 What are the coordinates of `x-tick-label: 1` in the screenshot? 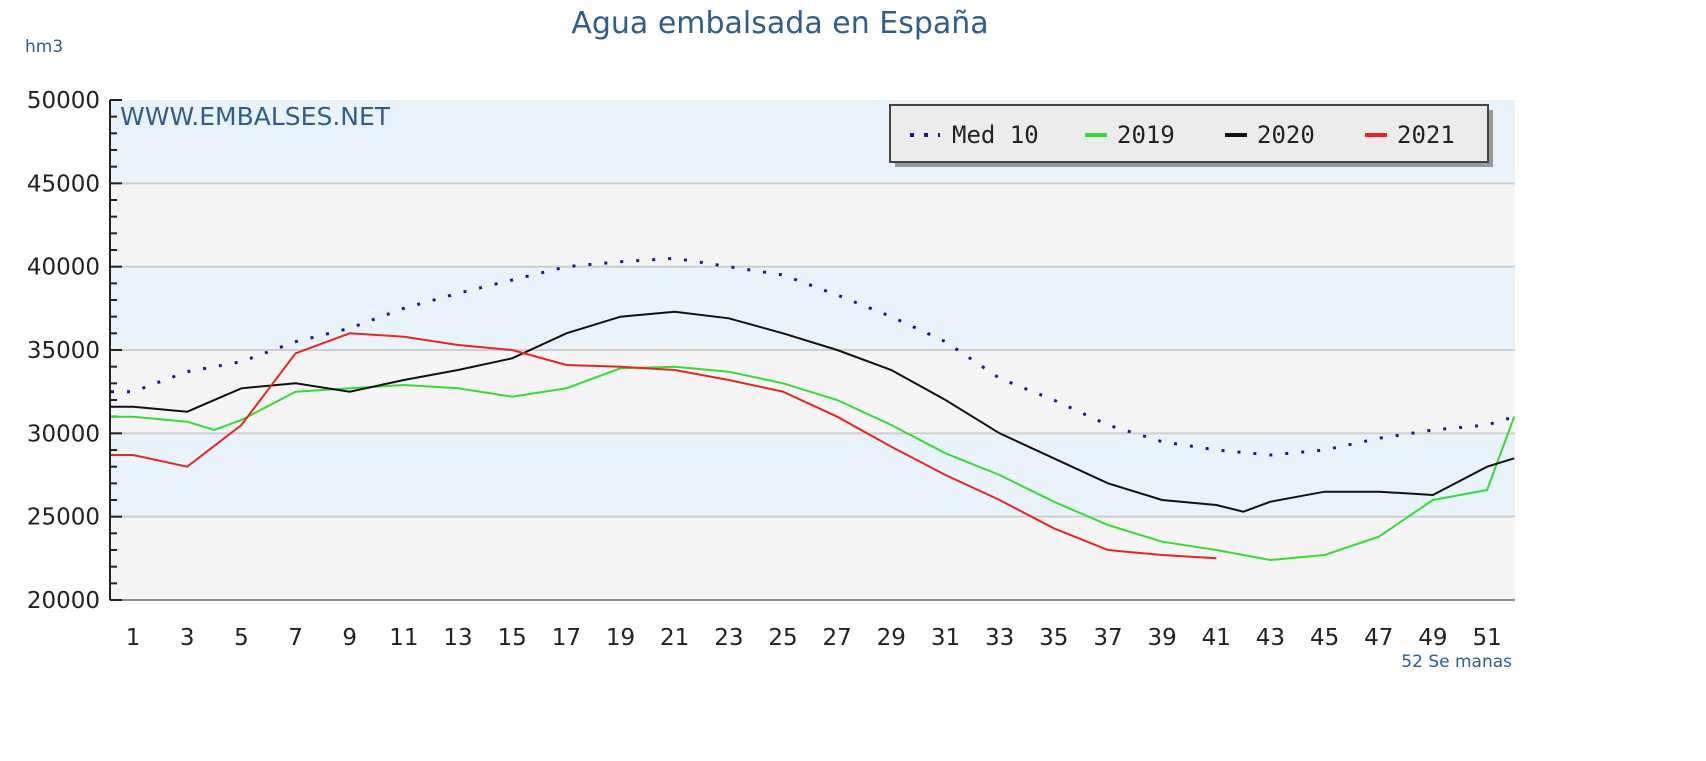 It's located at (133, 638).